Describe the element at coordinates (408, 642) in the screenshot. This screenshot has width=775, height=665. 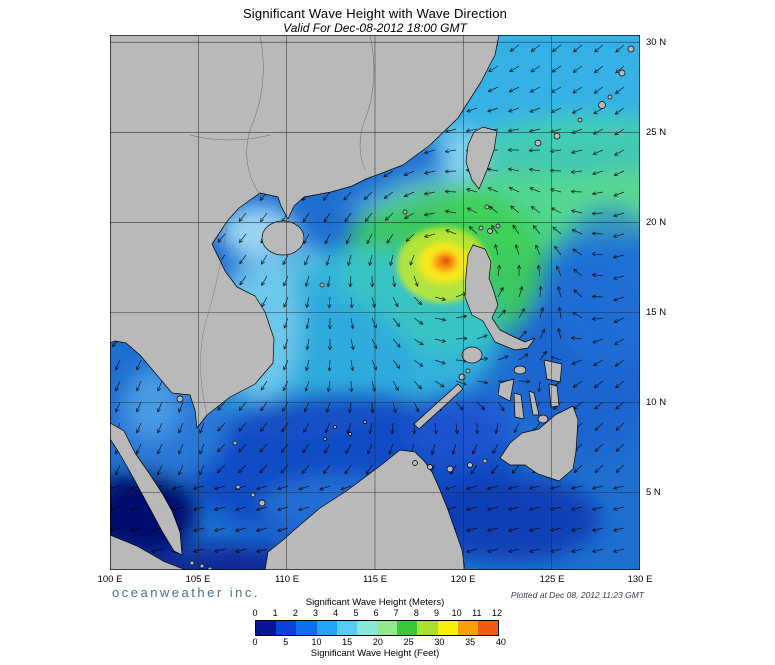
I see `feet-tick-25: 25` at that location.